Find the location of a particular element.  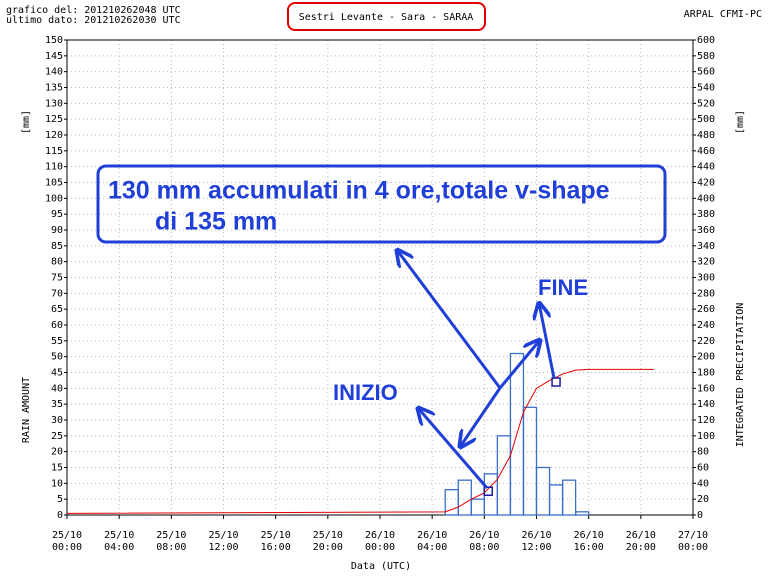

y-tick-label: 5 is located at coordinates (60, 499).